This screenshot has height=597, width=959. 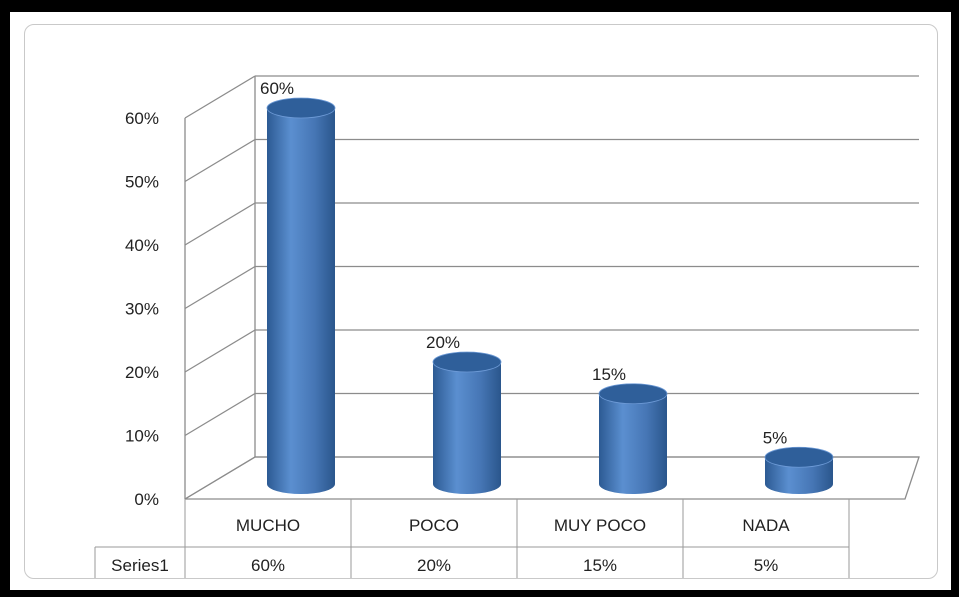 What do you see at coordinates (268, 565) in the screenshot?
I see `table-value: 60%` at bounding box center [268, 565].